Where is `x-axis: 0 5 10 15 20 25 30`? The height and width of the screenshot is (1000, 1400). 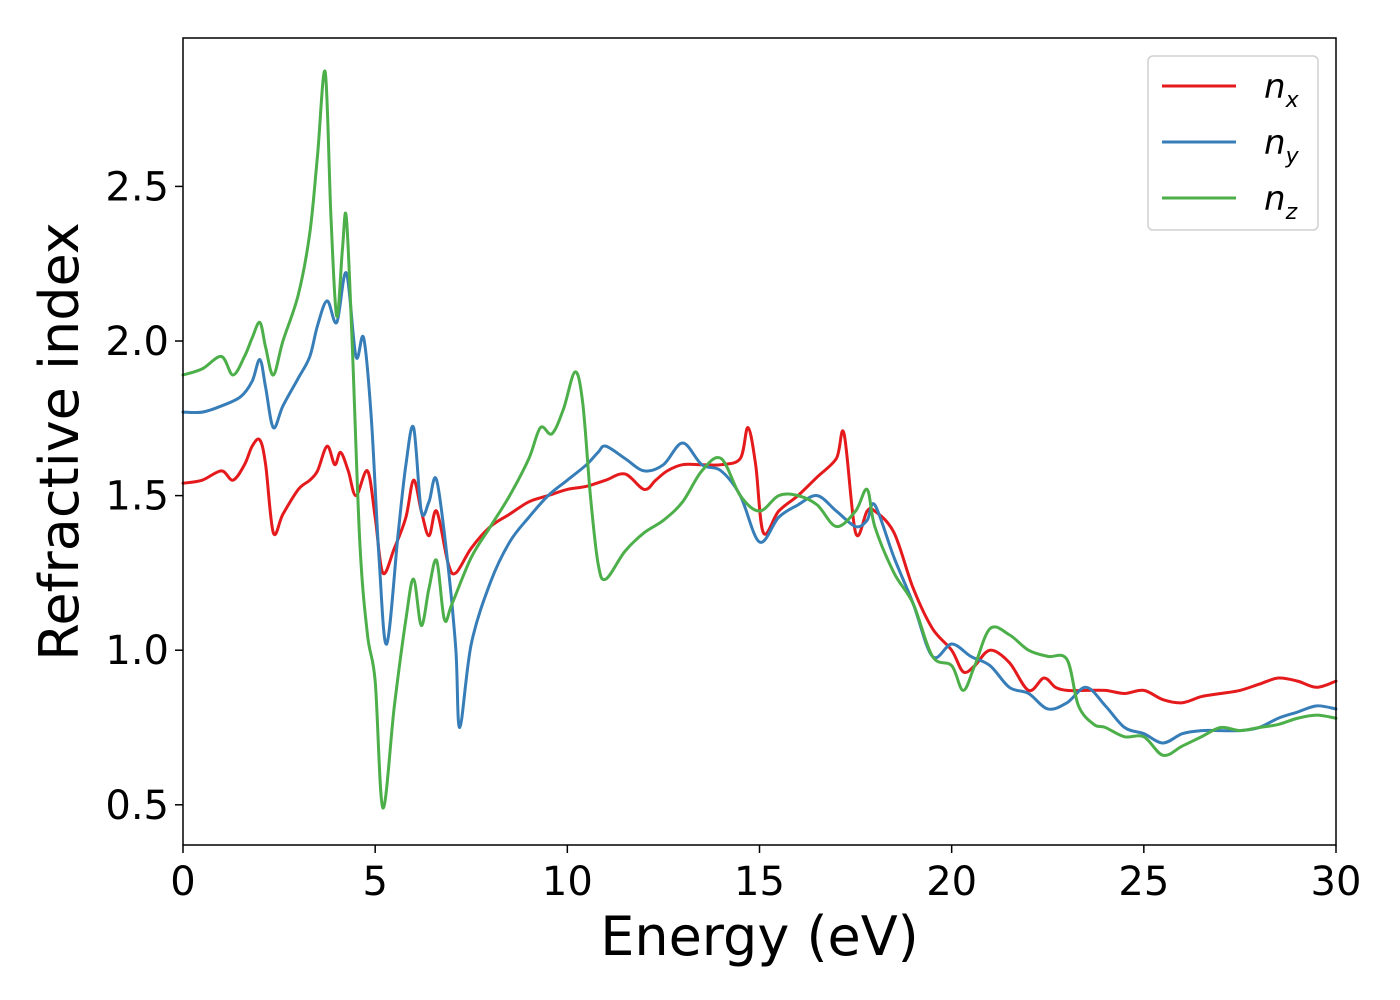 x-axis: 0 5 10 15 20 25 30 is located at coordinates (765, 875).